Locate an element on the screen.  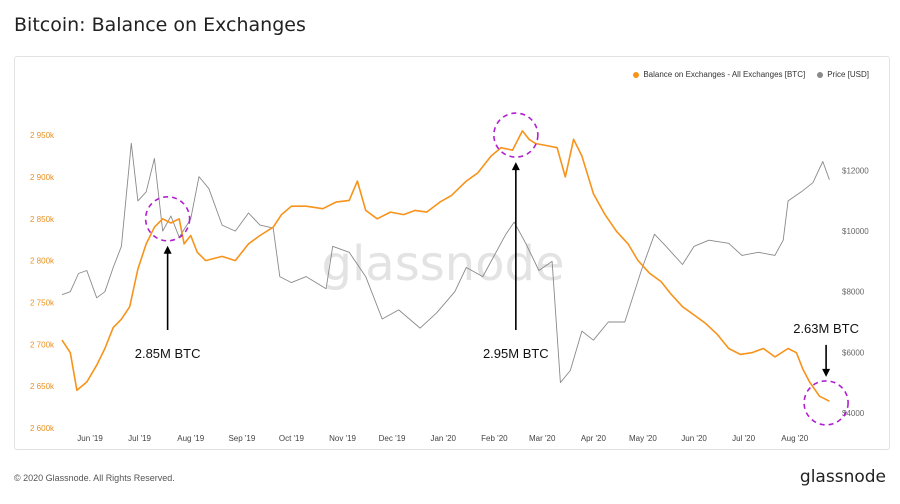
x-tick-label: Jun '19 is located at coordinates (90, 438).